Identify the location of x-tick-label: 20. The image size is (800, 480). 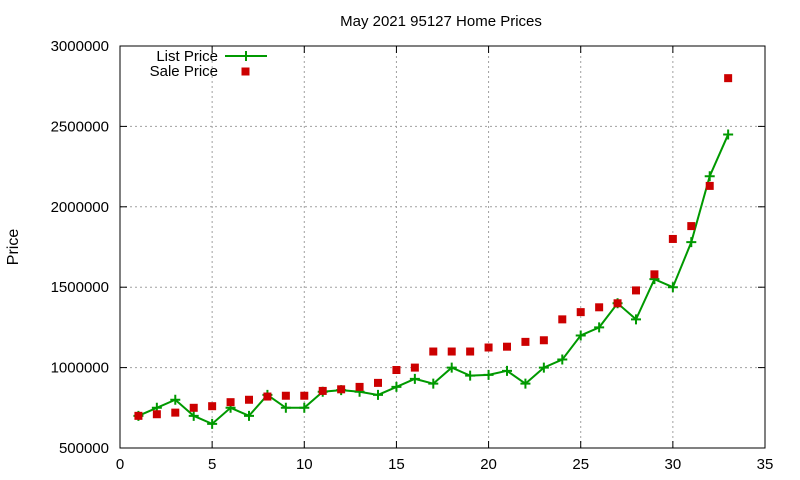
(488, 464).